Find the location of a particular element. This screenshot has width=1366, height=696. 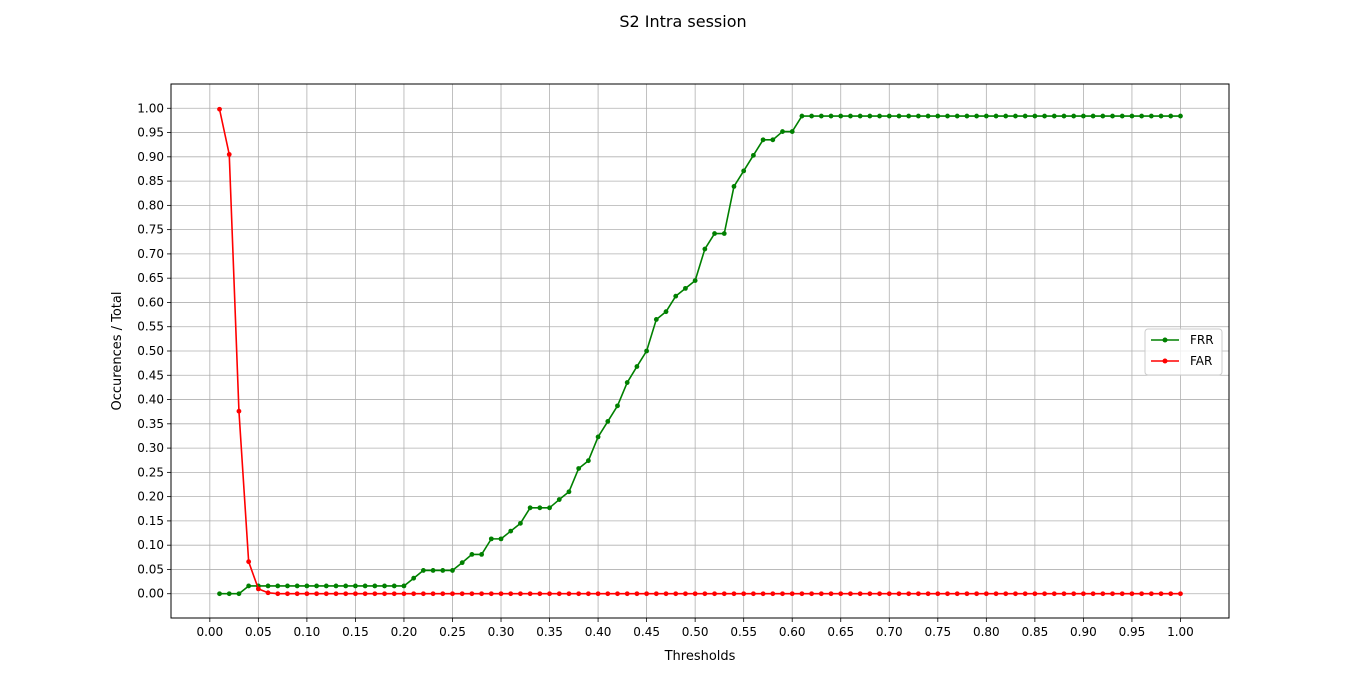

x-tick-label: 0.95 is located at coordinates (1132, 632).